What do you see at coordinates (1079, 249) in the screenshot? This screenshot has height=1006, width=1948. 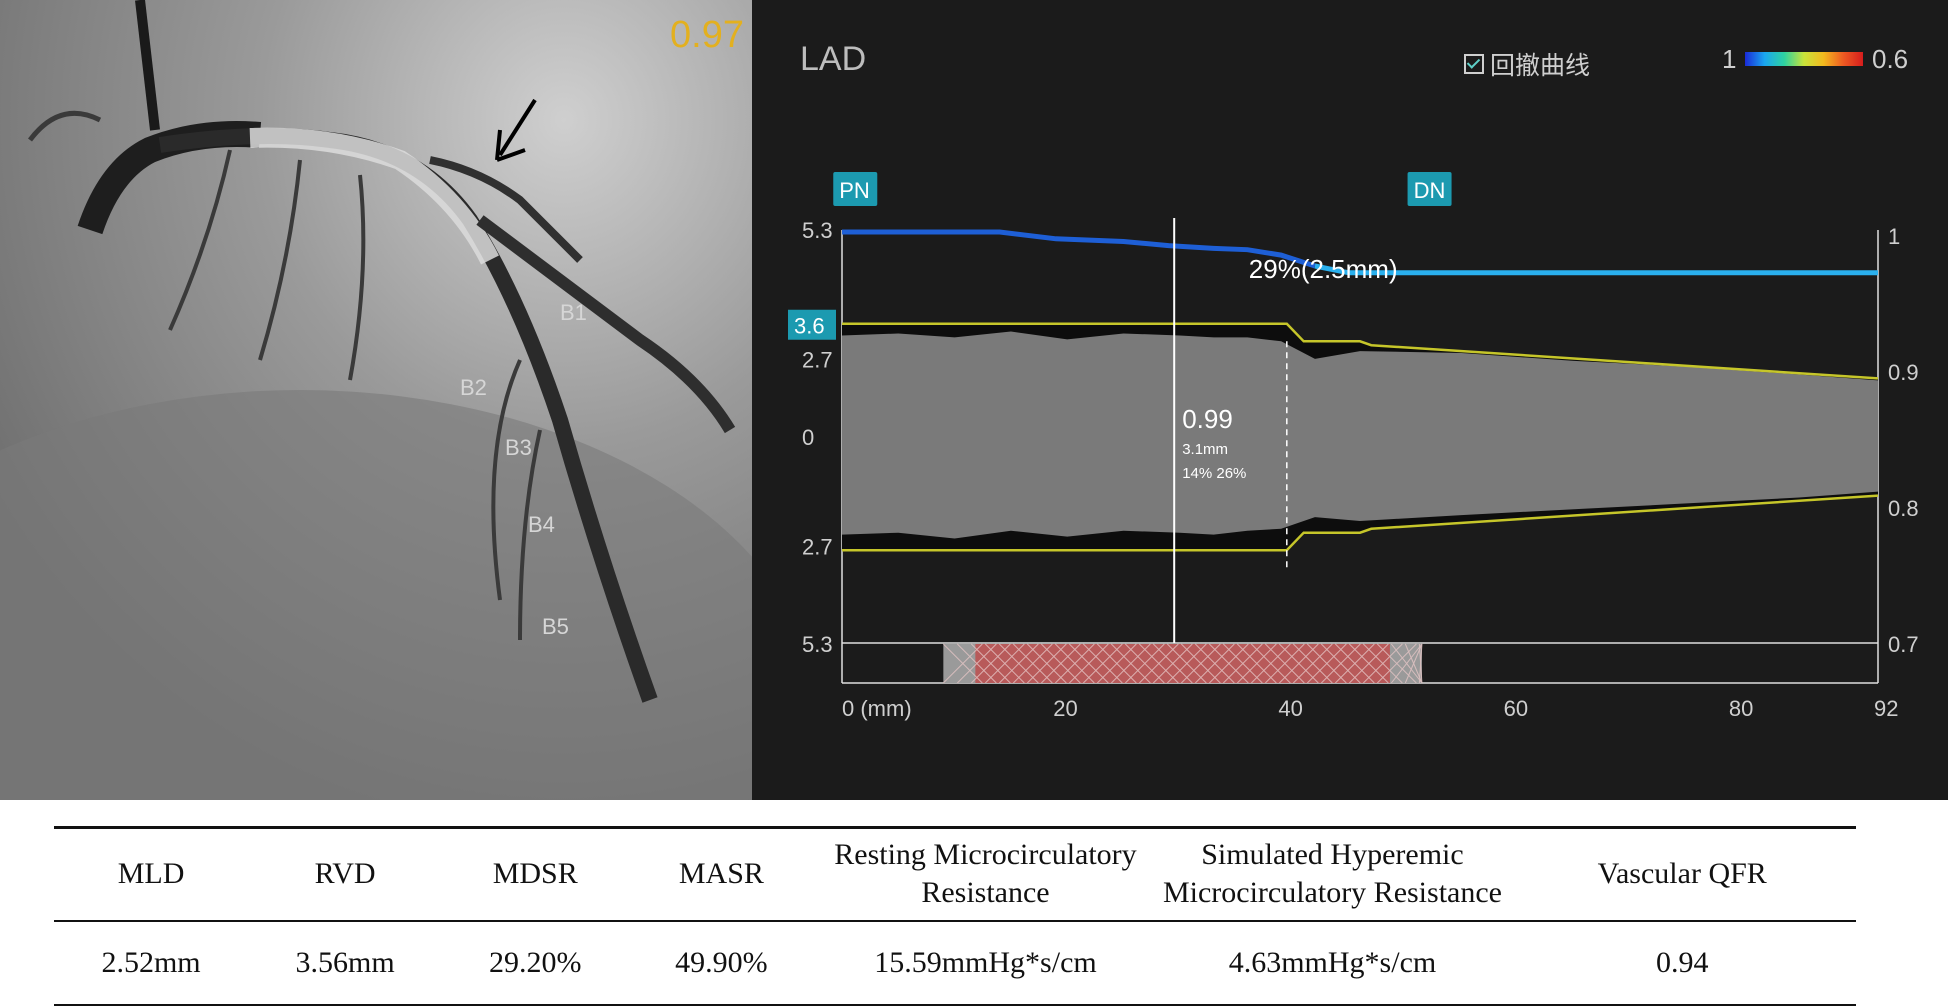 I see `qfr-curve-proximal` at bounding box center [1079, 249].